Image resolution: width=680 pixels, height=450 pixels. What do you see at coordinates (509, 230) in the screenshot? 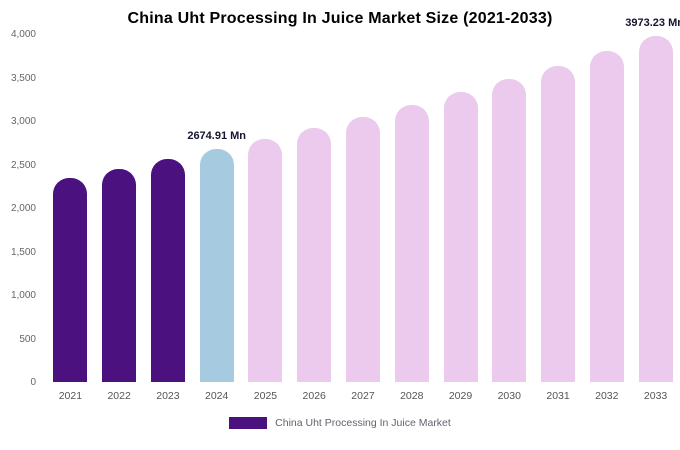
I see `bar-2030` at bounding box center [509, 230].